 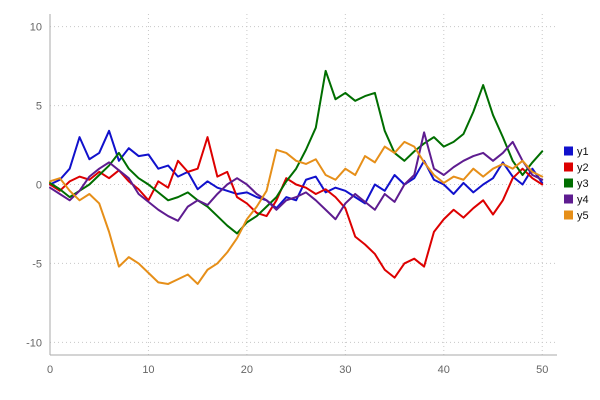 What do you see at coordinates (583, 216) in the screenshot?
I see `legend-label-y5: y5` at bounding box center [583, 216].